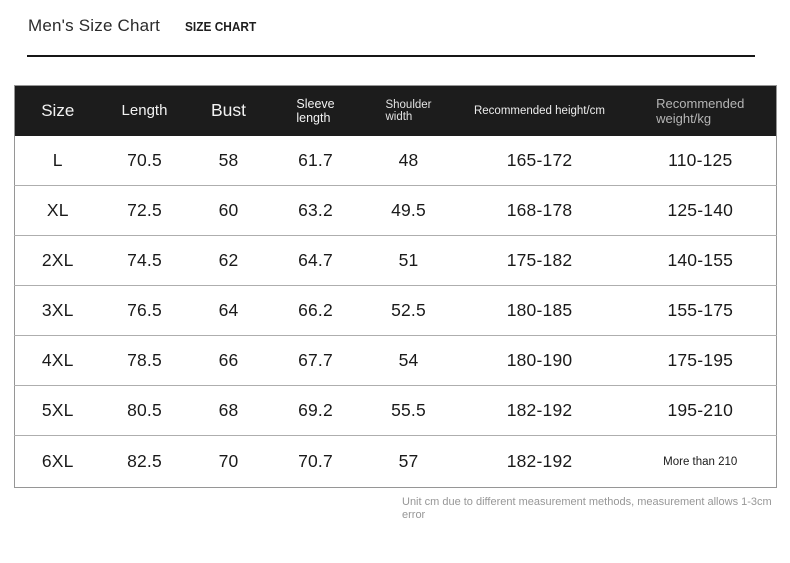 This screenshot has height=563, width=790. Describe the element at coordinates (315, 210) in the screenshot. I see `cell-sleeve-length: 63.2` at that location.